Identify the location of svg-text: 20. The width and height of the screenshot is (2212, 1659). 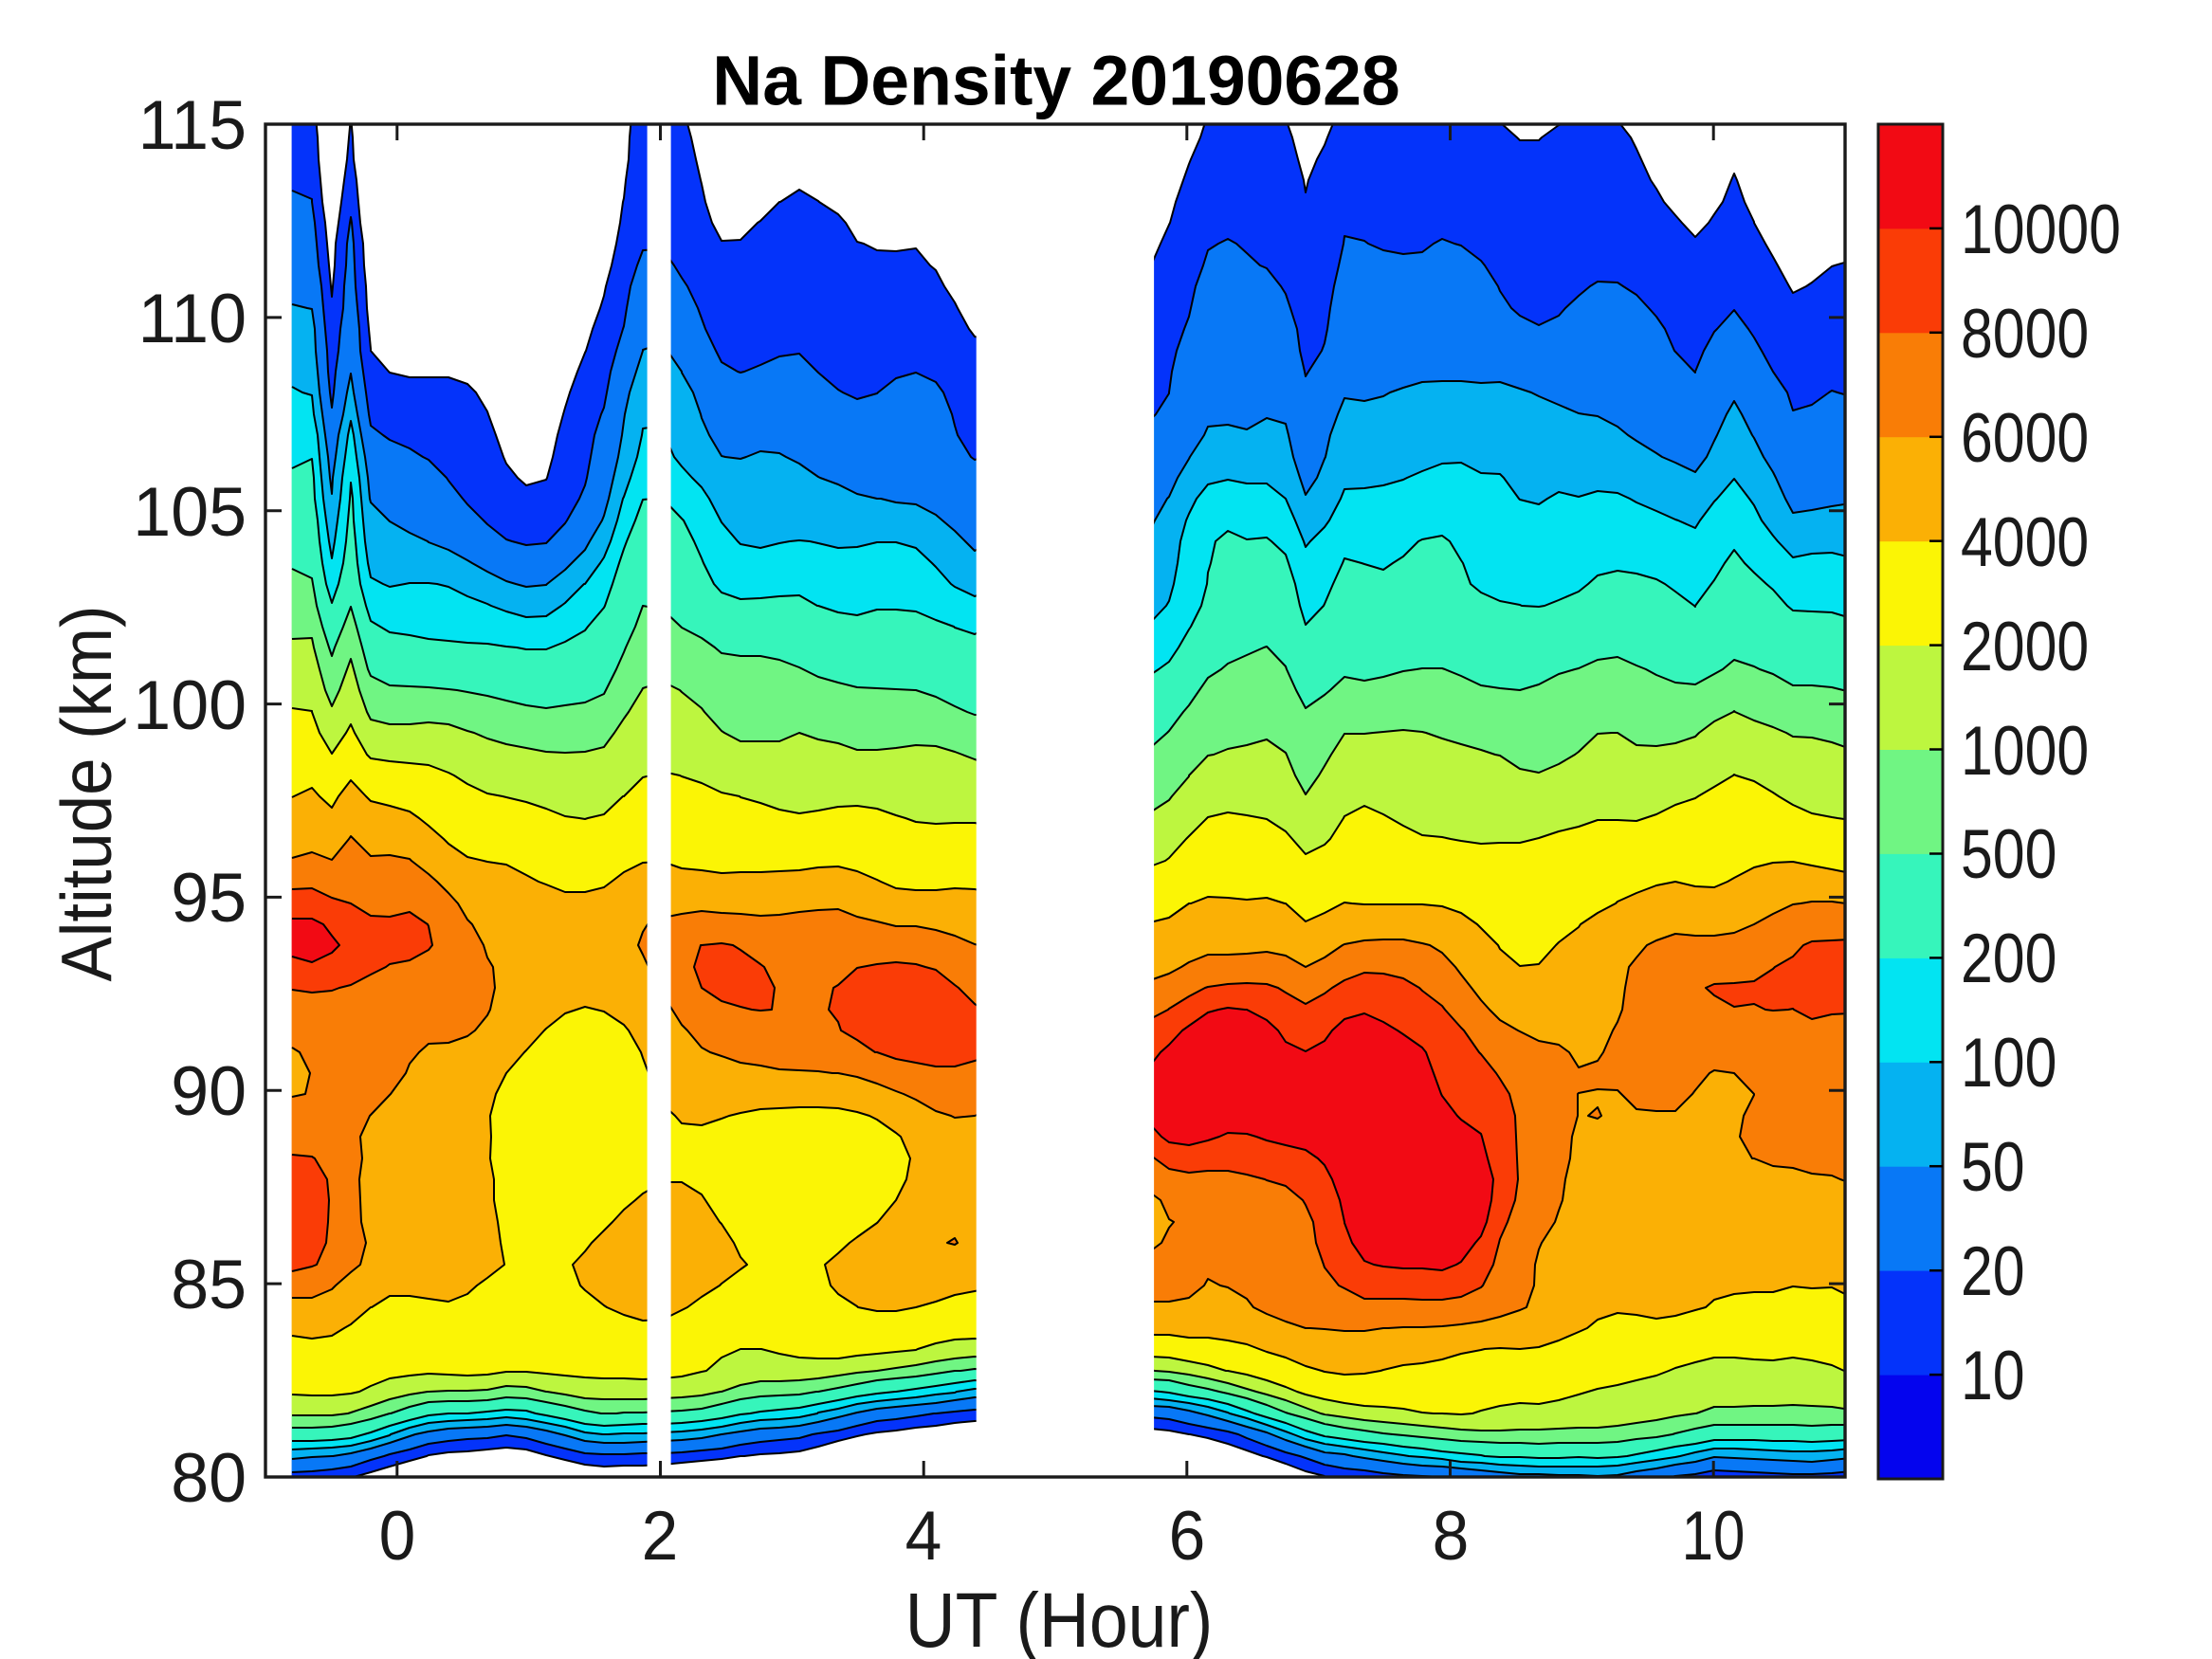
(1993, 1271).